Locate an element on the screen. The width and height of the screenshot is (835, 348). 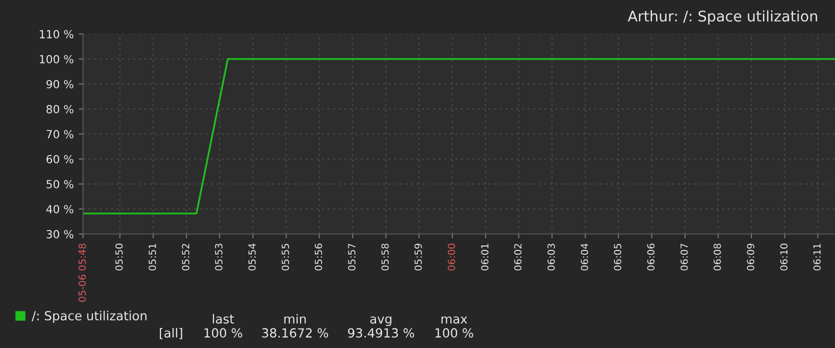
x-tick-label: 06:08 is located at coordinates (717, 257).